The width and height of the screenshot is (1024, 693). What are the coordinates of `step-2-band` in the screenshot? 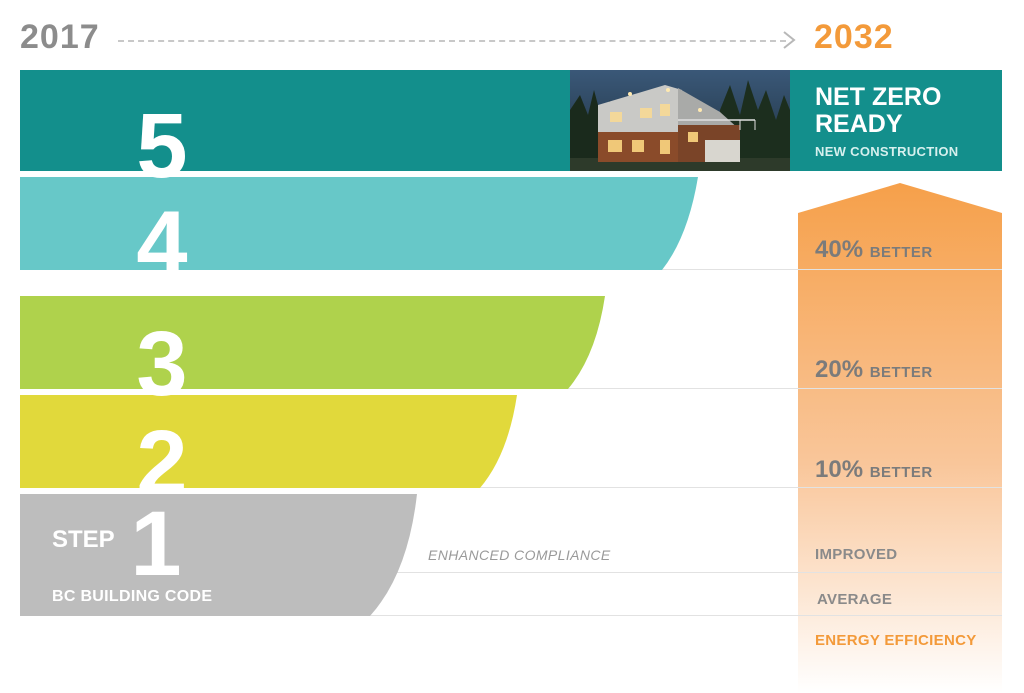 It's located at (268, 441).